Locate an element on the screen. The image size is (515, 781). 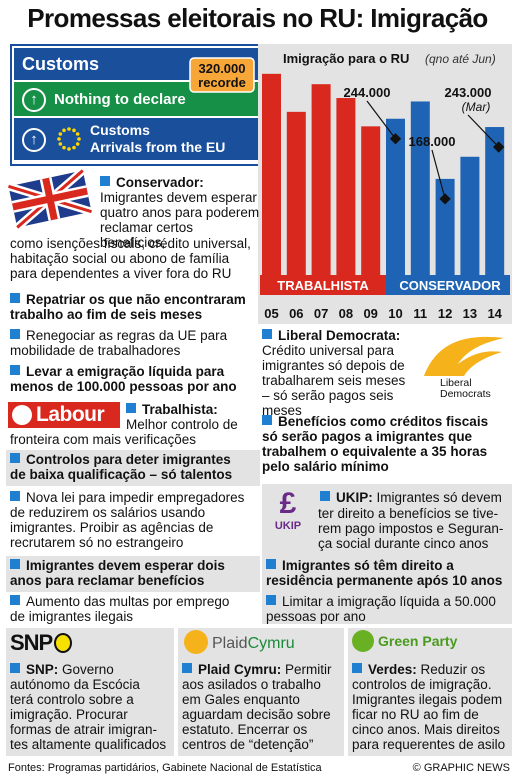
eu-arrivals-sign: ↑ Customs Arrivals from the EU is located at coordinates (136, 139).